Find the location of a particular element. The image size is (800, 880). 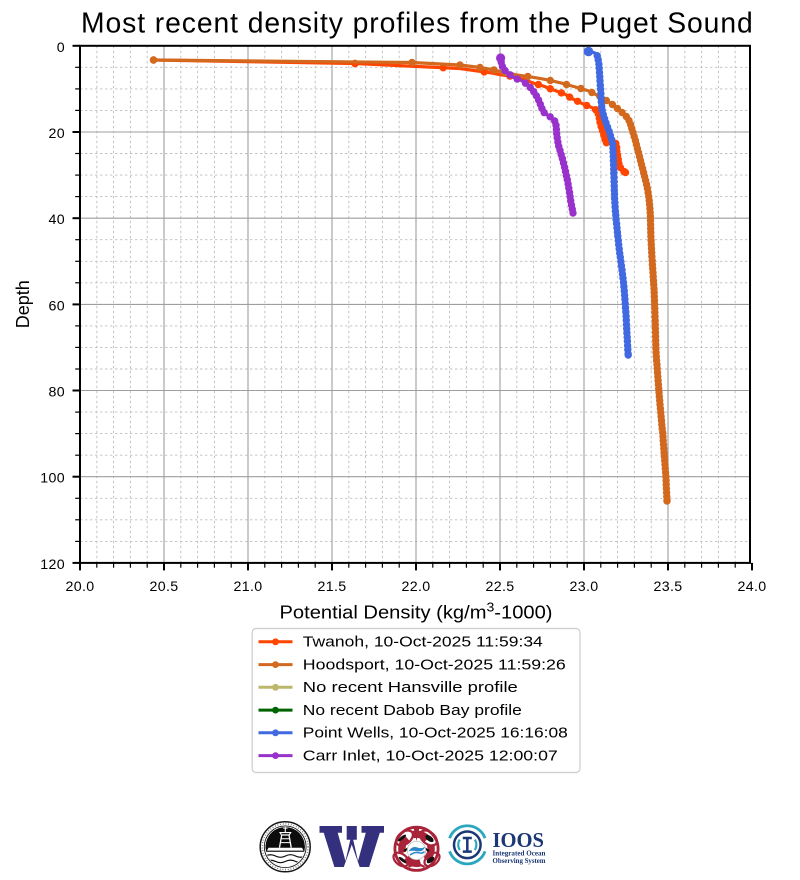

svg-text: 100 is located at coordinates (52, 479).